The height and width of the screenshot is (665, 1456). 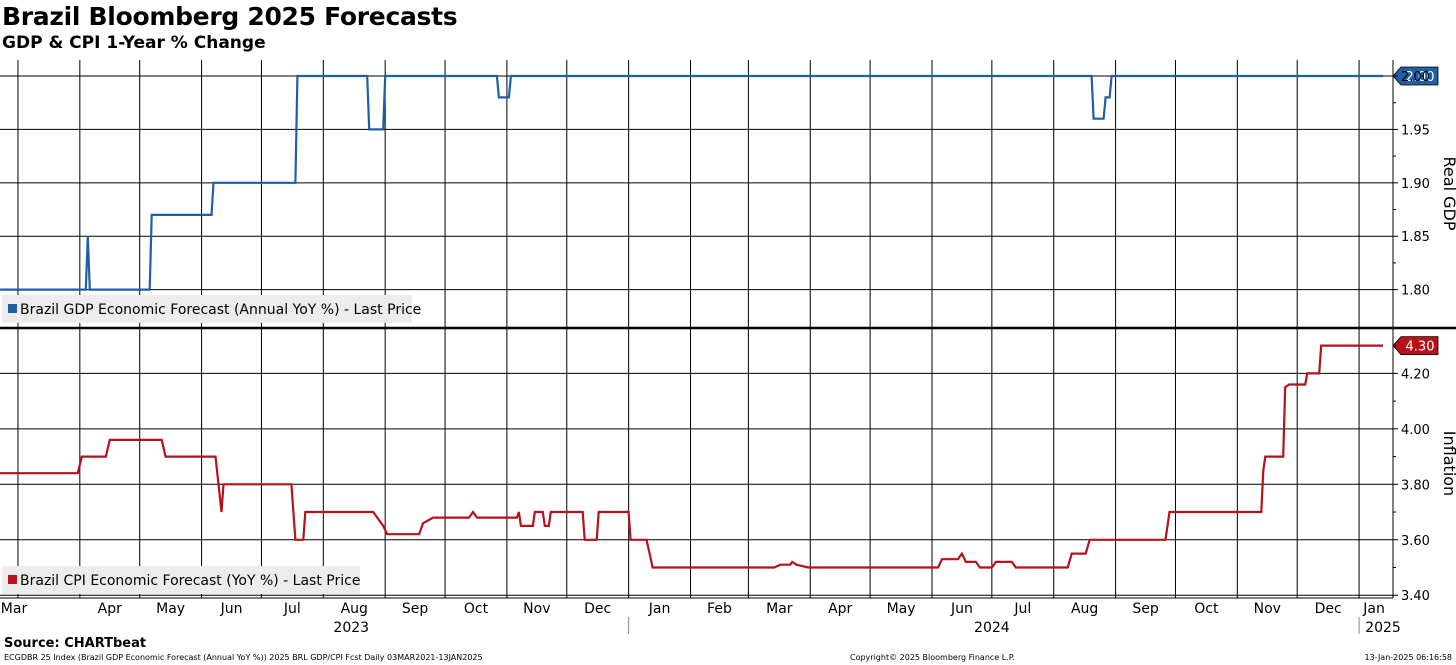 What do you see at coordinates (1415, 541) in the screenshot?
I see `y-tick-label: 3.60` at bounding box center [1415, 541].